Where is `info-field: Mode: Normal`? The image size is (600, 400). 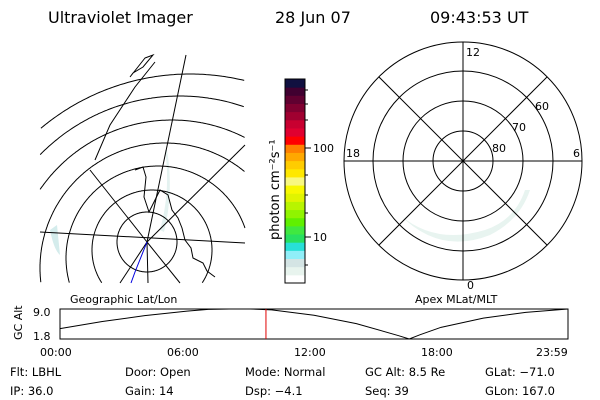 info-field: Mode: Normal is located at coordinates (285, 372).